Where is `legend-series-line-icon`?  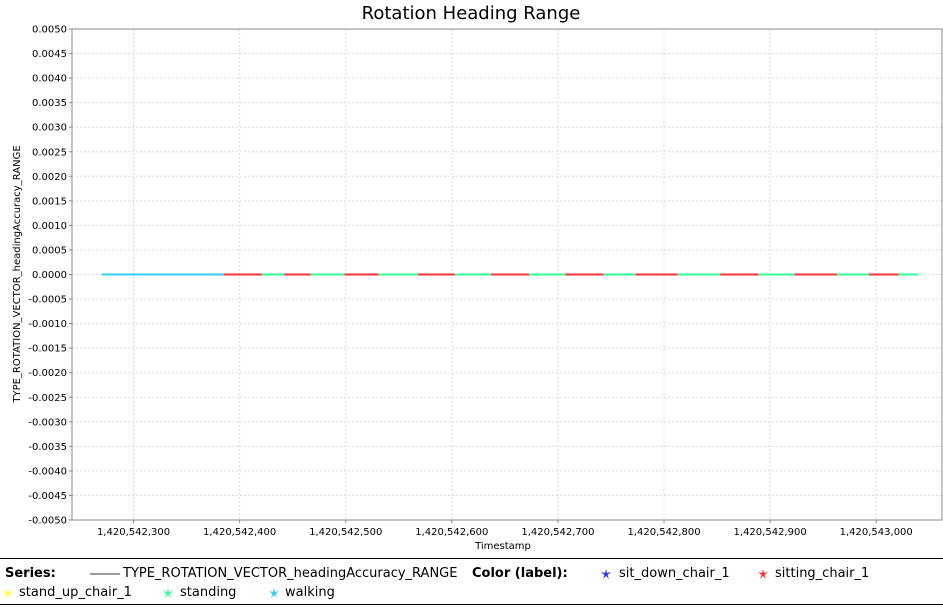 legend-series-line-icon is located at coordinates (105, 574).